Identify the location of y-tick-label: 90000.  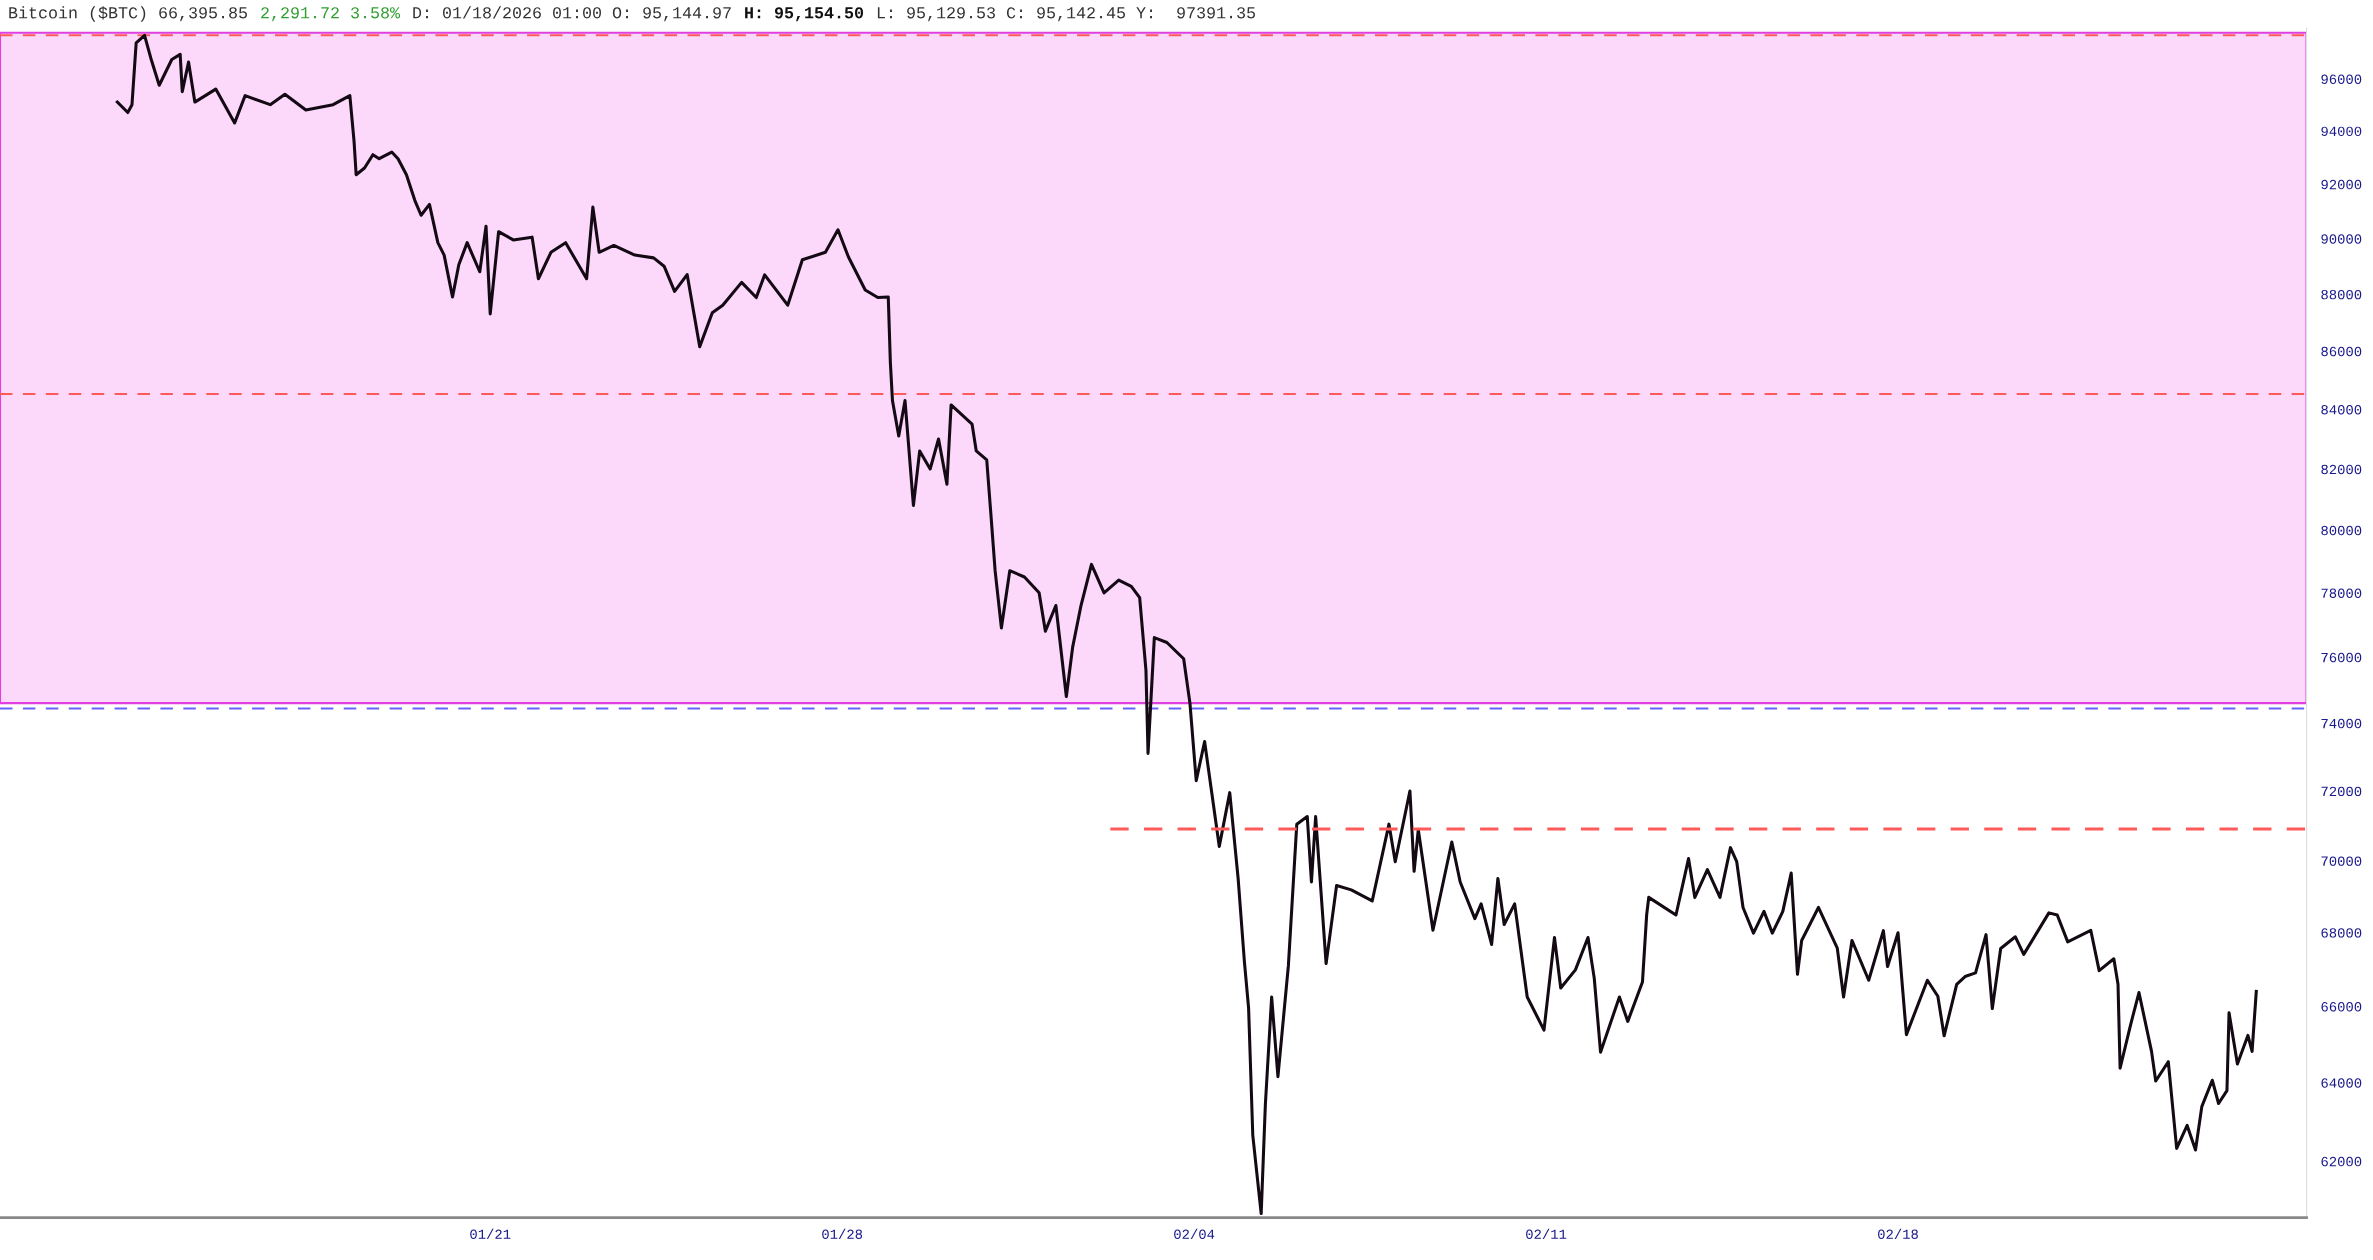
(2341, 239).